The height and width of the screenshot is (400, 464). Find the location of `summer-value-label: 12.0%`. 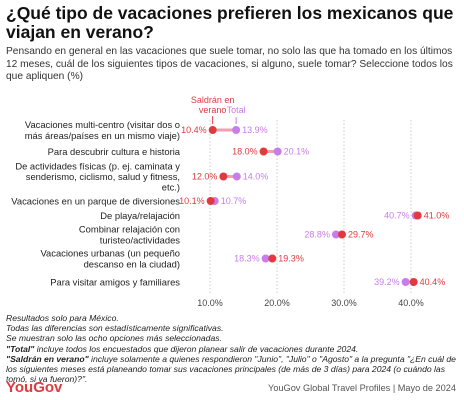

summer-value-label: 12.0% is located at coordinates (205, 177).